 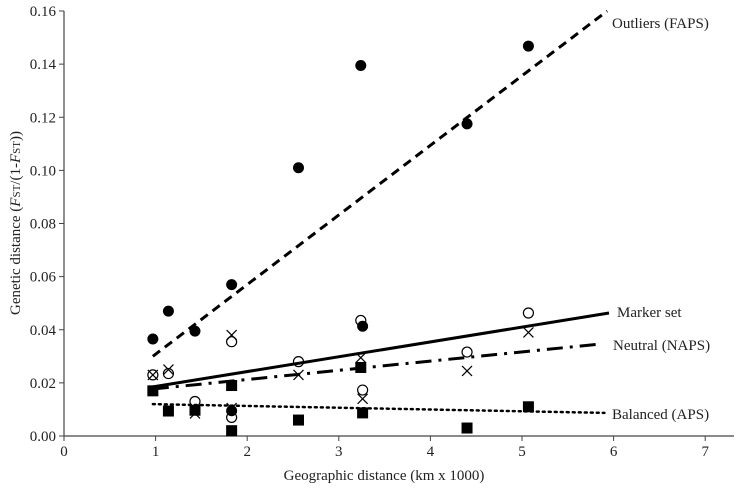 I want to click on y-tick-label: 0.10, so click(x=43, y=171).